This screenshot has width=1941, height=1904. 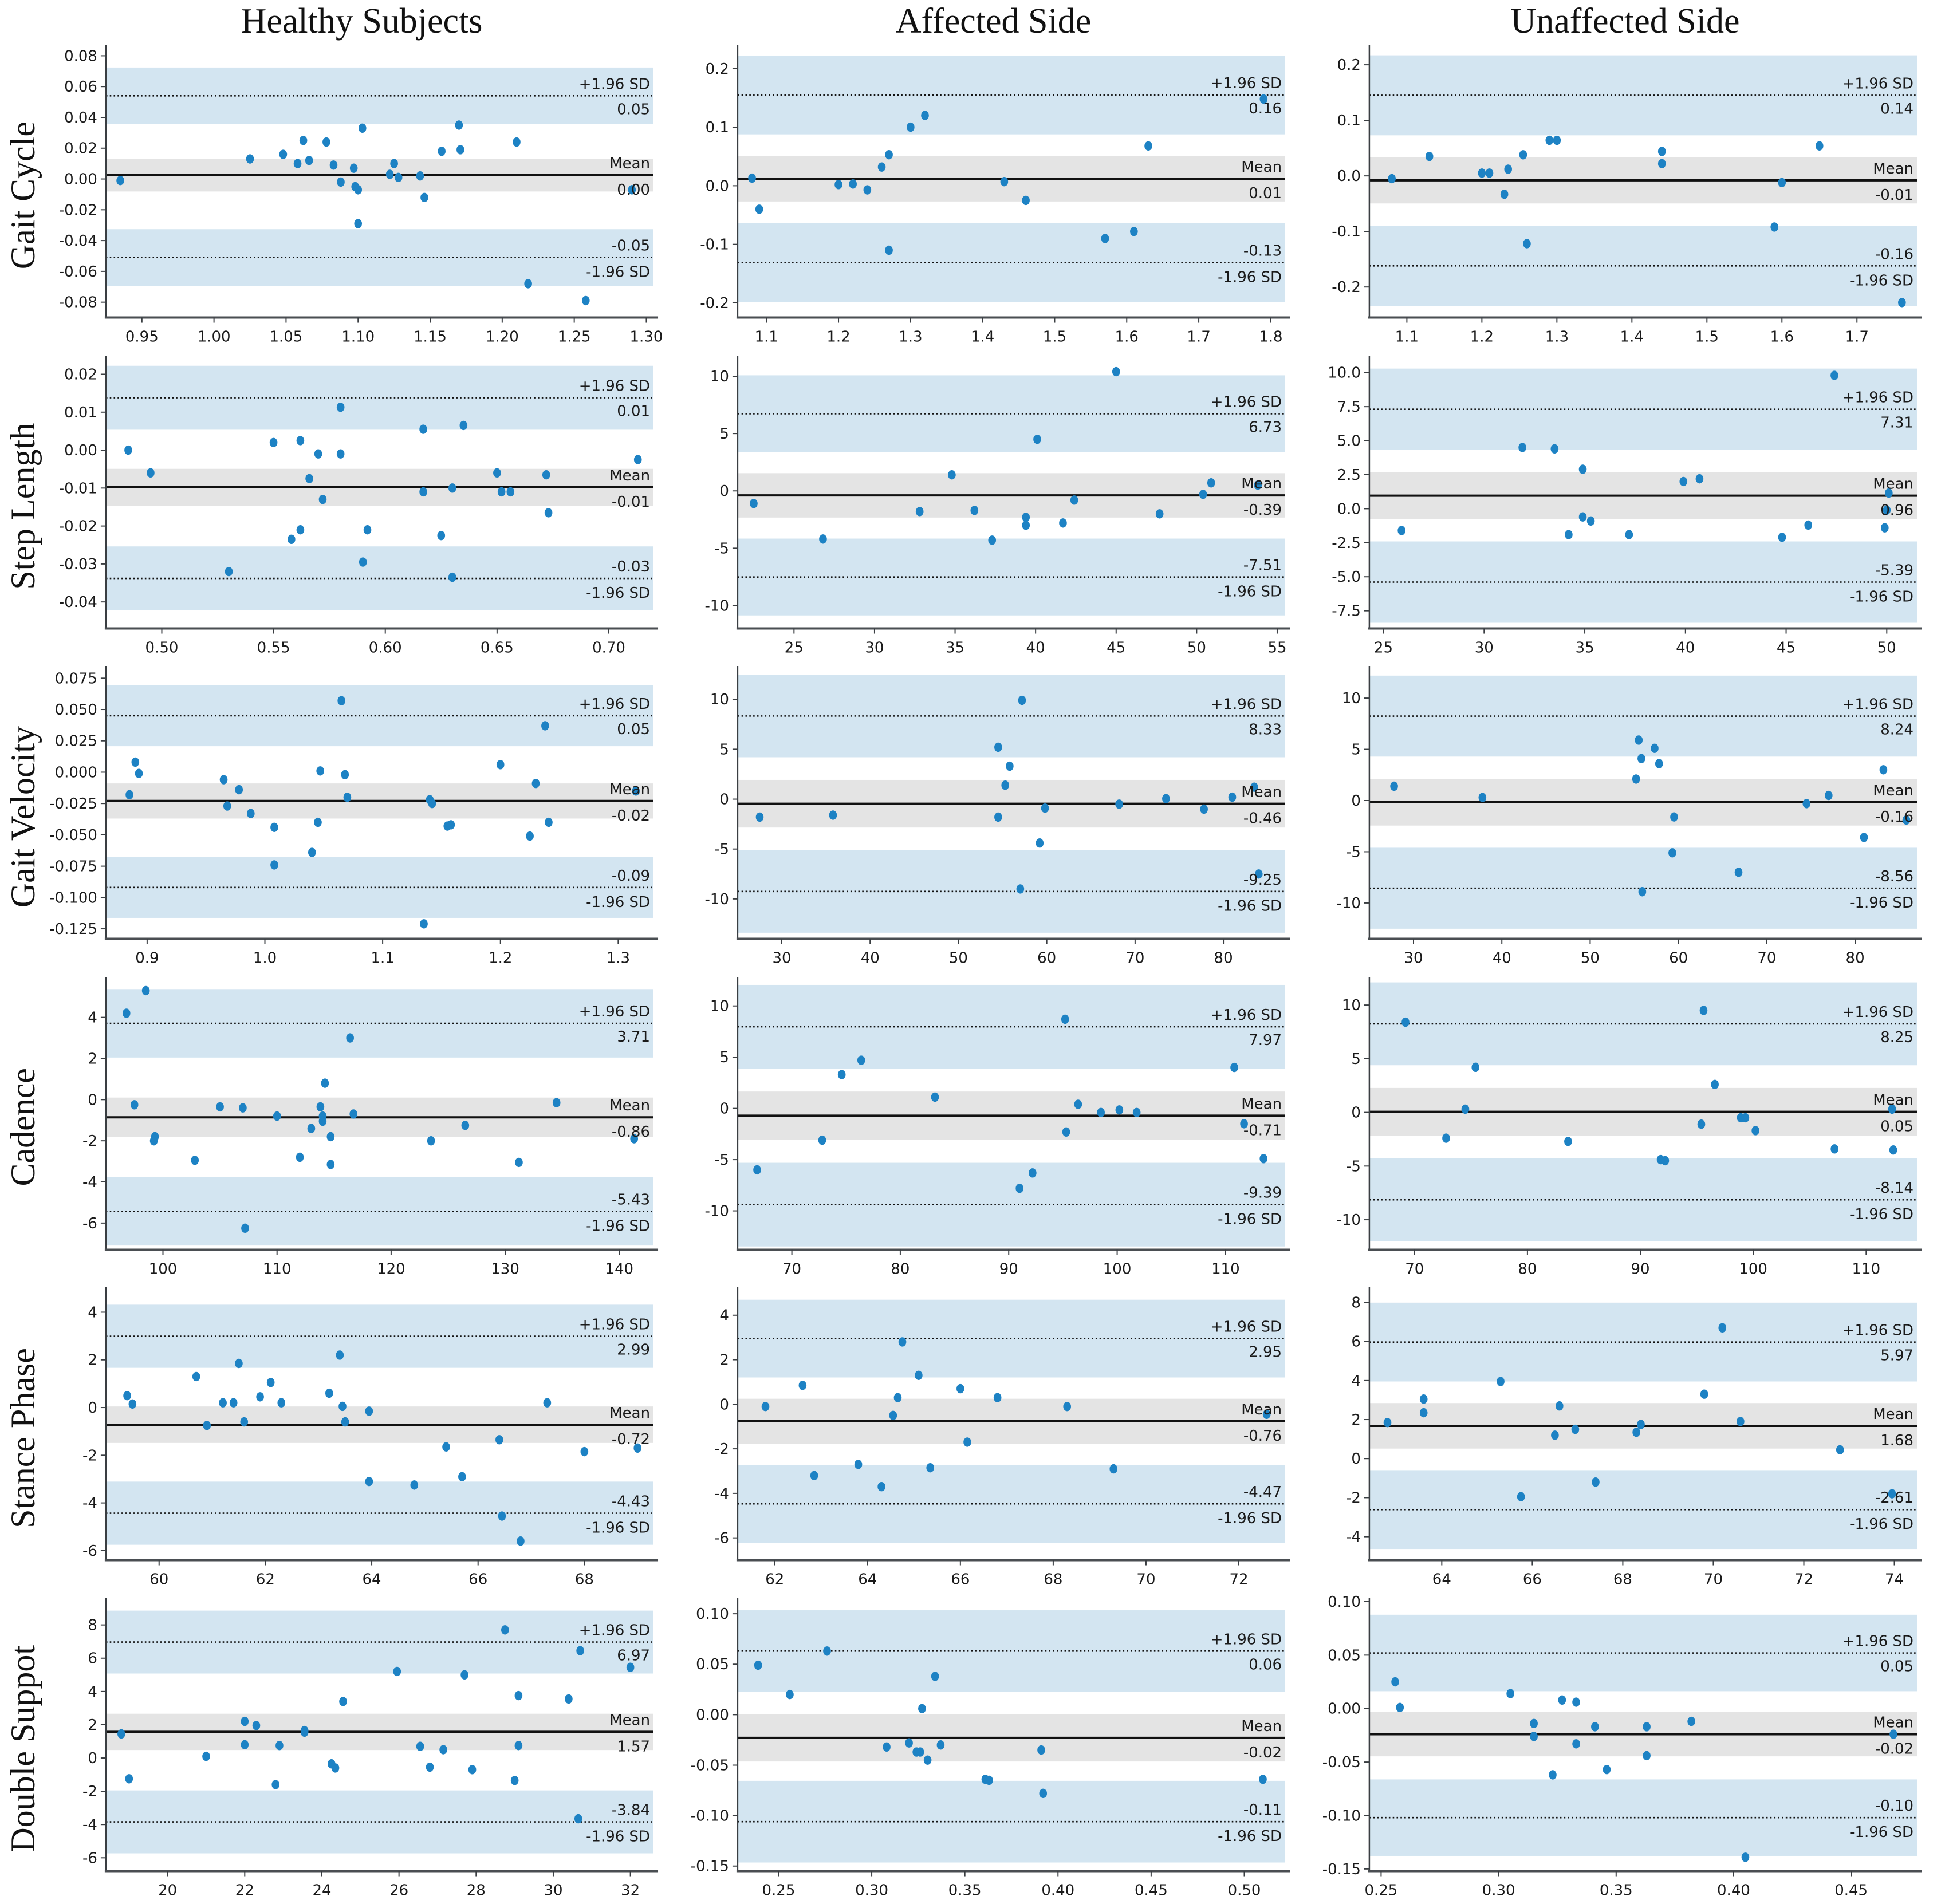 What do you see at coordinates (399, 1890) in the screenshot?
I see `x-tick-label: 26` at bounding box center [399, 1890].